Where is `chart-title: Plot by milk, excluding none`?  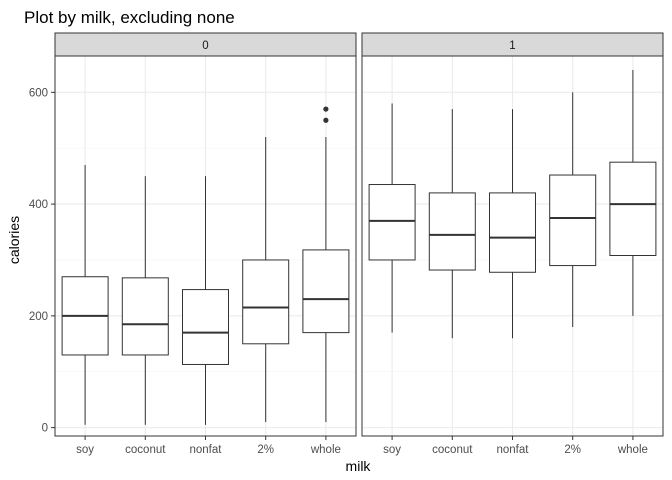
chart-title: Plot by milk, excluding none is located at coordinates (129, 17).